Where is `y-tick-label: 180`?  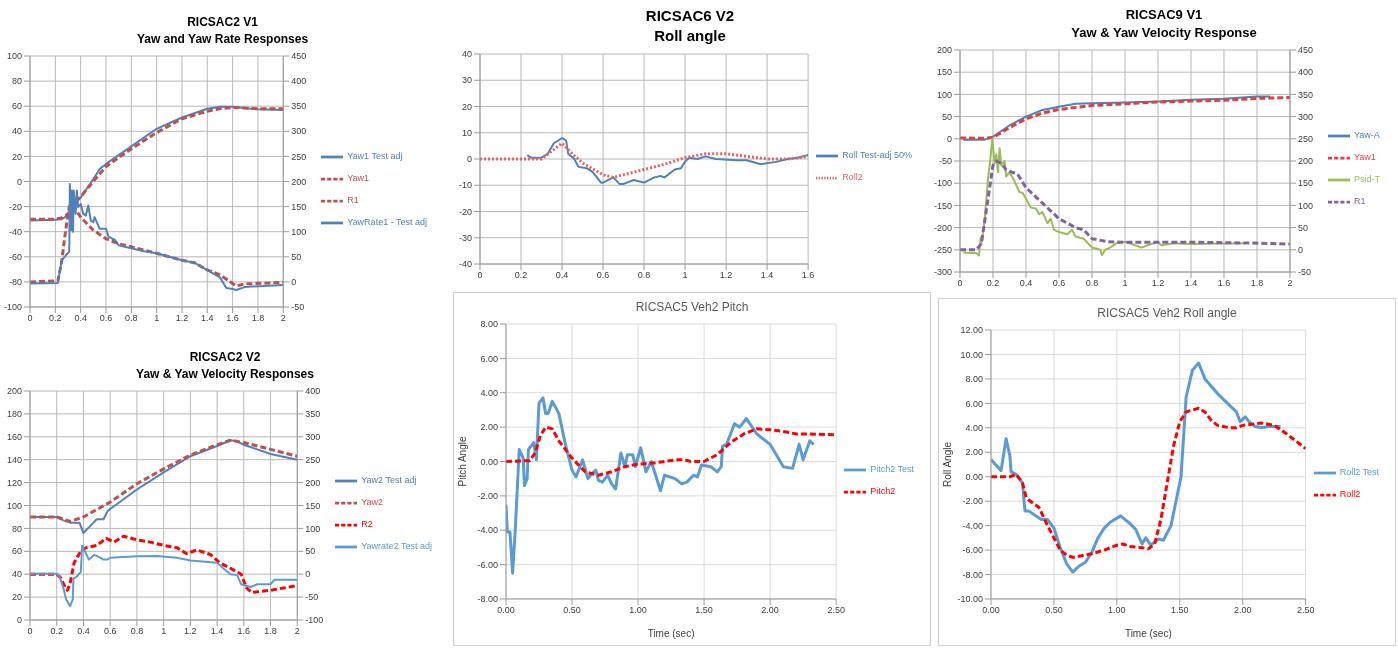 y-tick-label: 180 is located at coordinates (14, 414).